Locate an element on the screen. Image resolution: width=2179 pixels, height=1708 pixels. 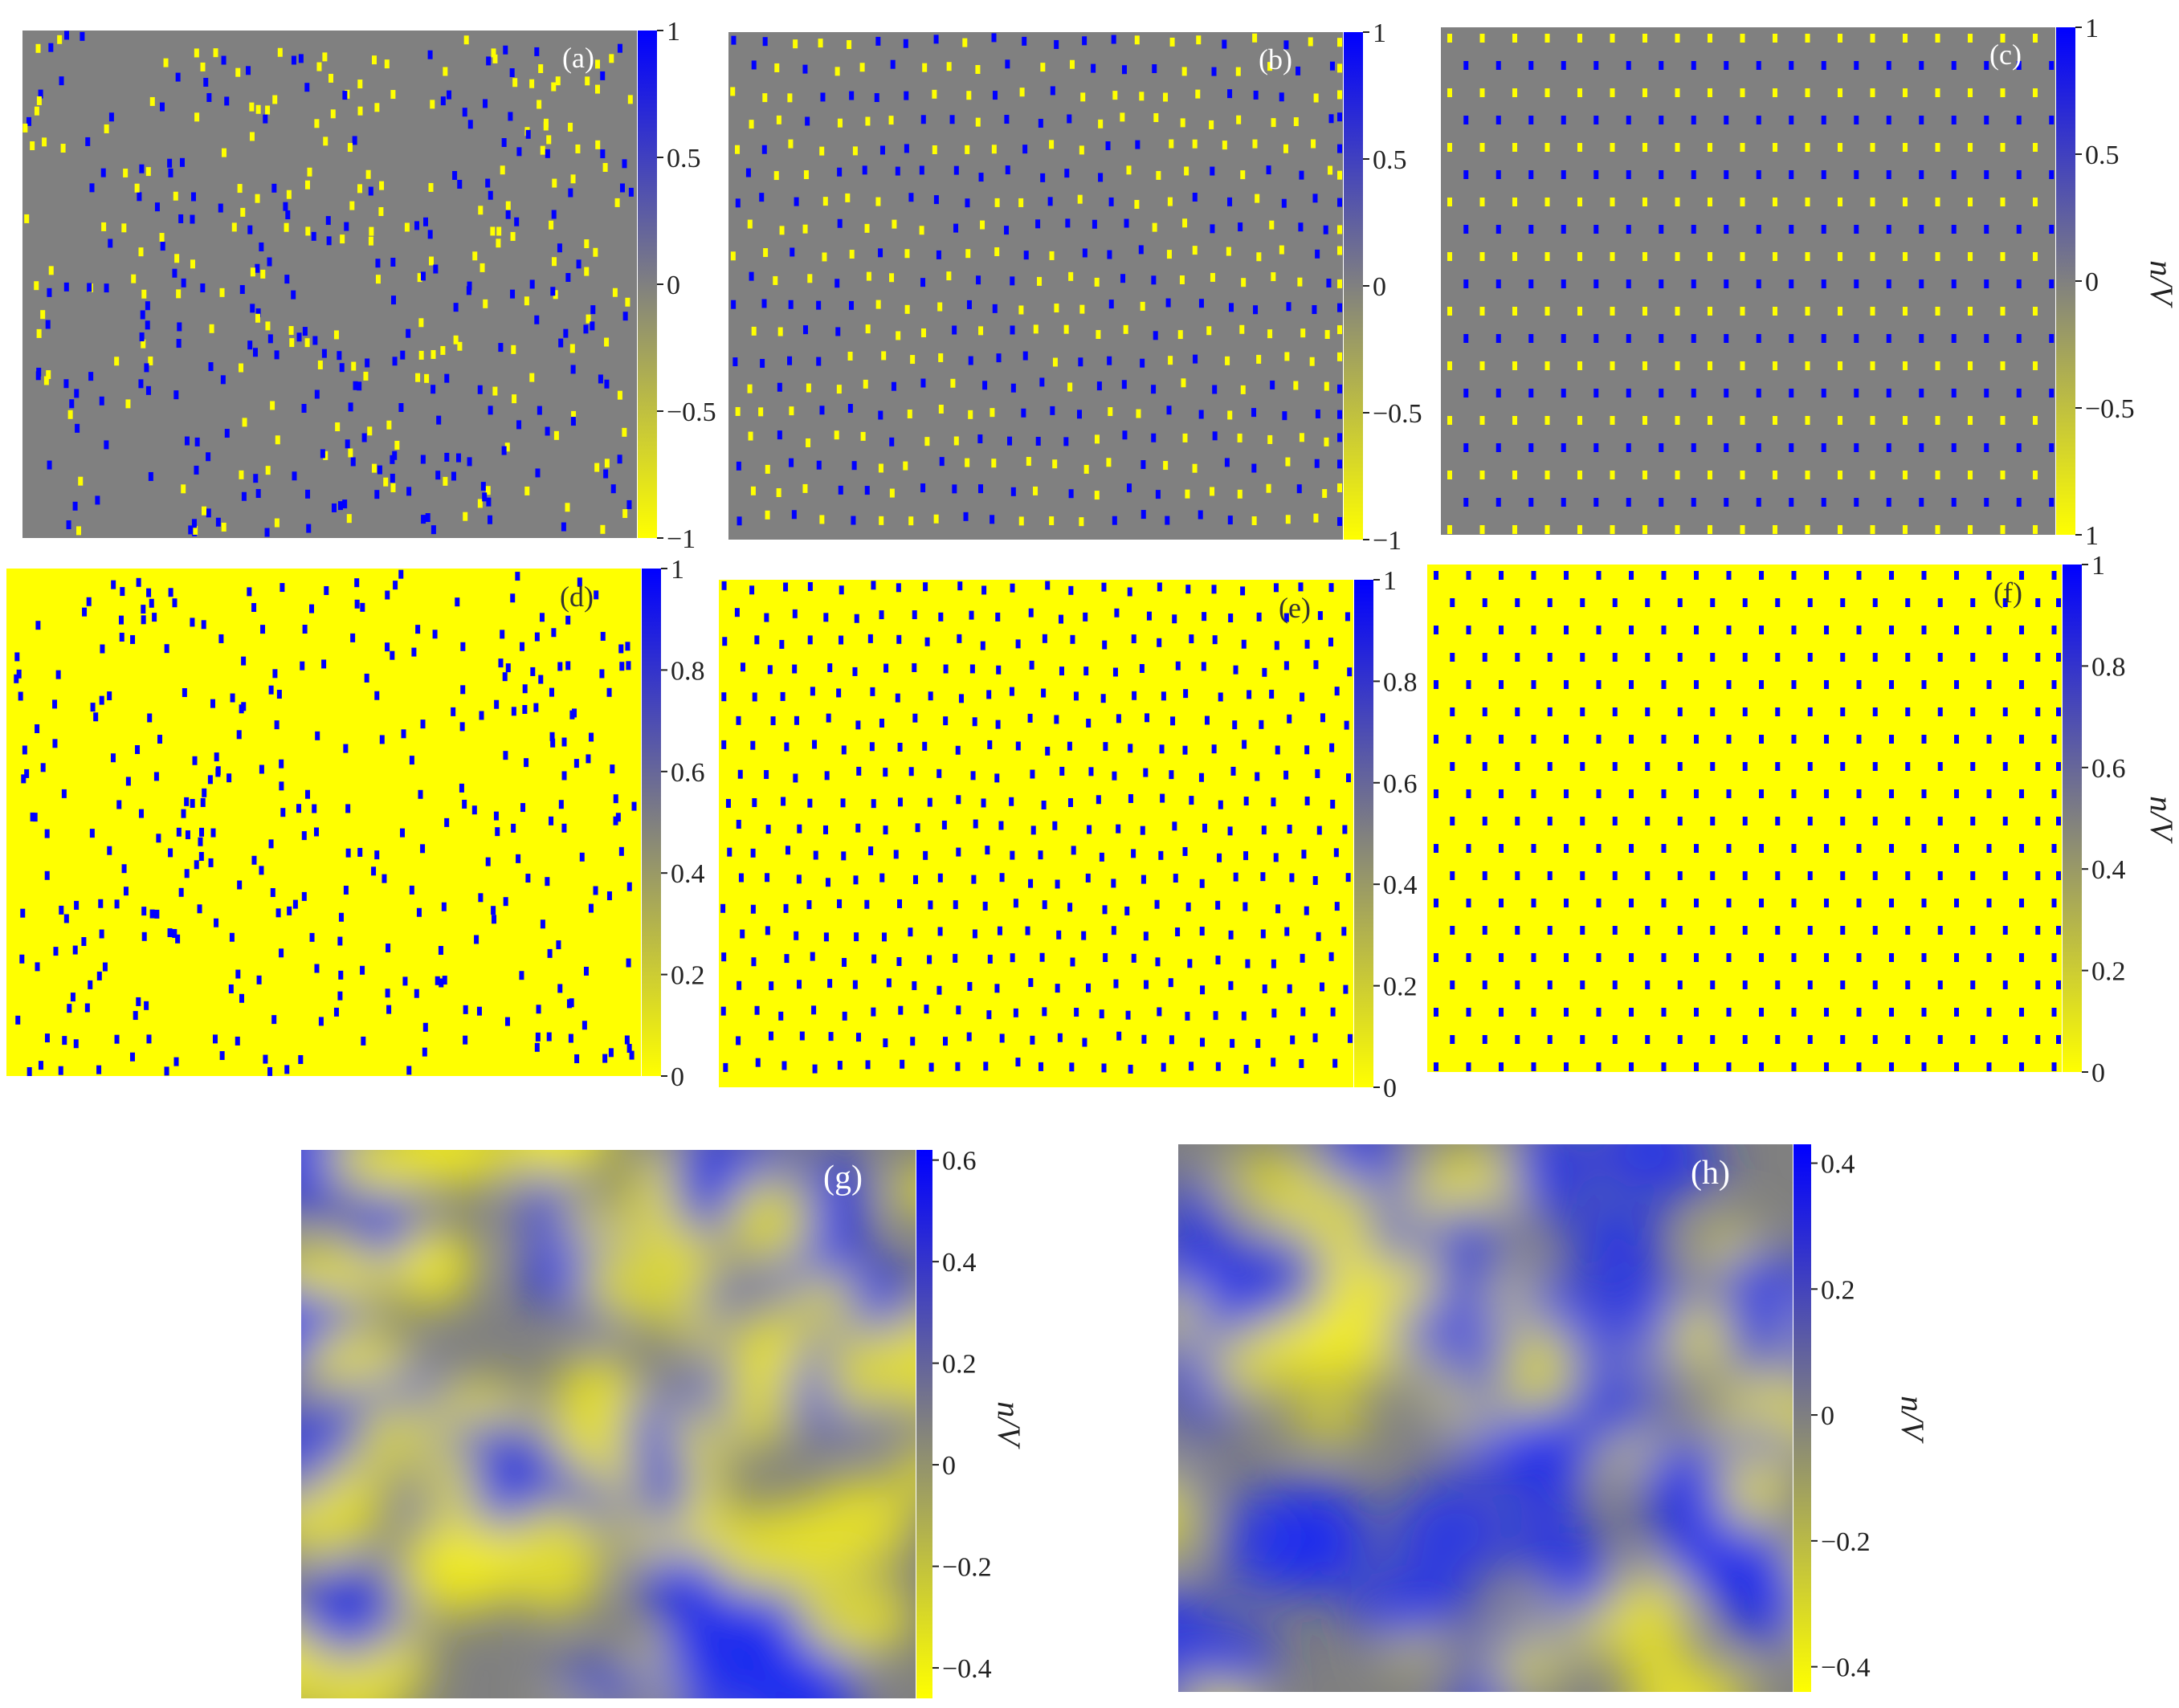
colorbar-tick-label: 1 is located at coordinates (674, 32).